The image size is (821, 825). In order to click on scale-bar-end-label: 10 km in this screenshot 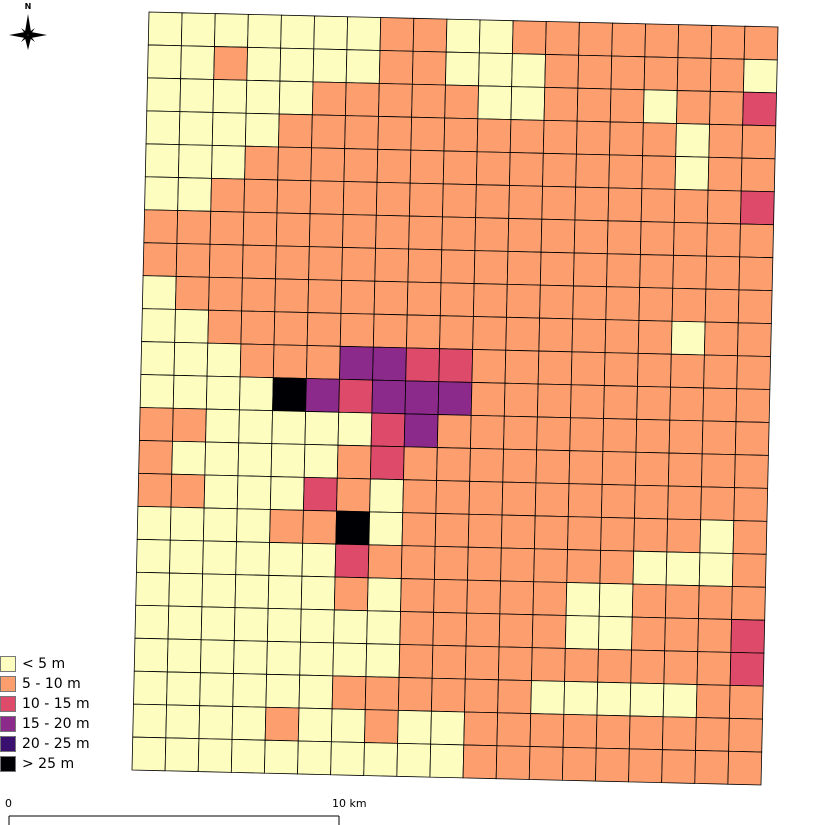, I will do `click(349, 803)`.